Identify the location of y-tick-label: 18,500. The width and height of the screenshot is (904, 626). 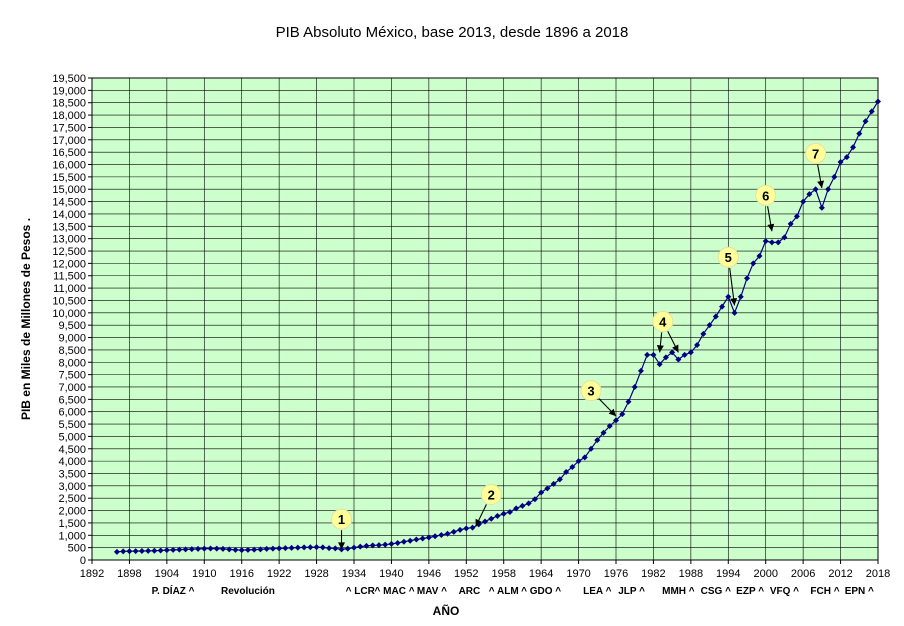
(69, 104).